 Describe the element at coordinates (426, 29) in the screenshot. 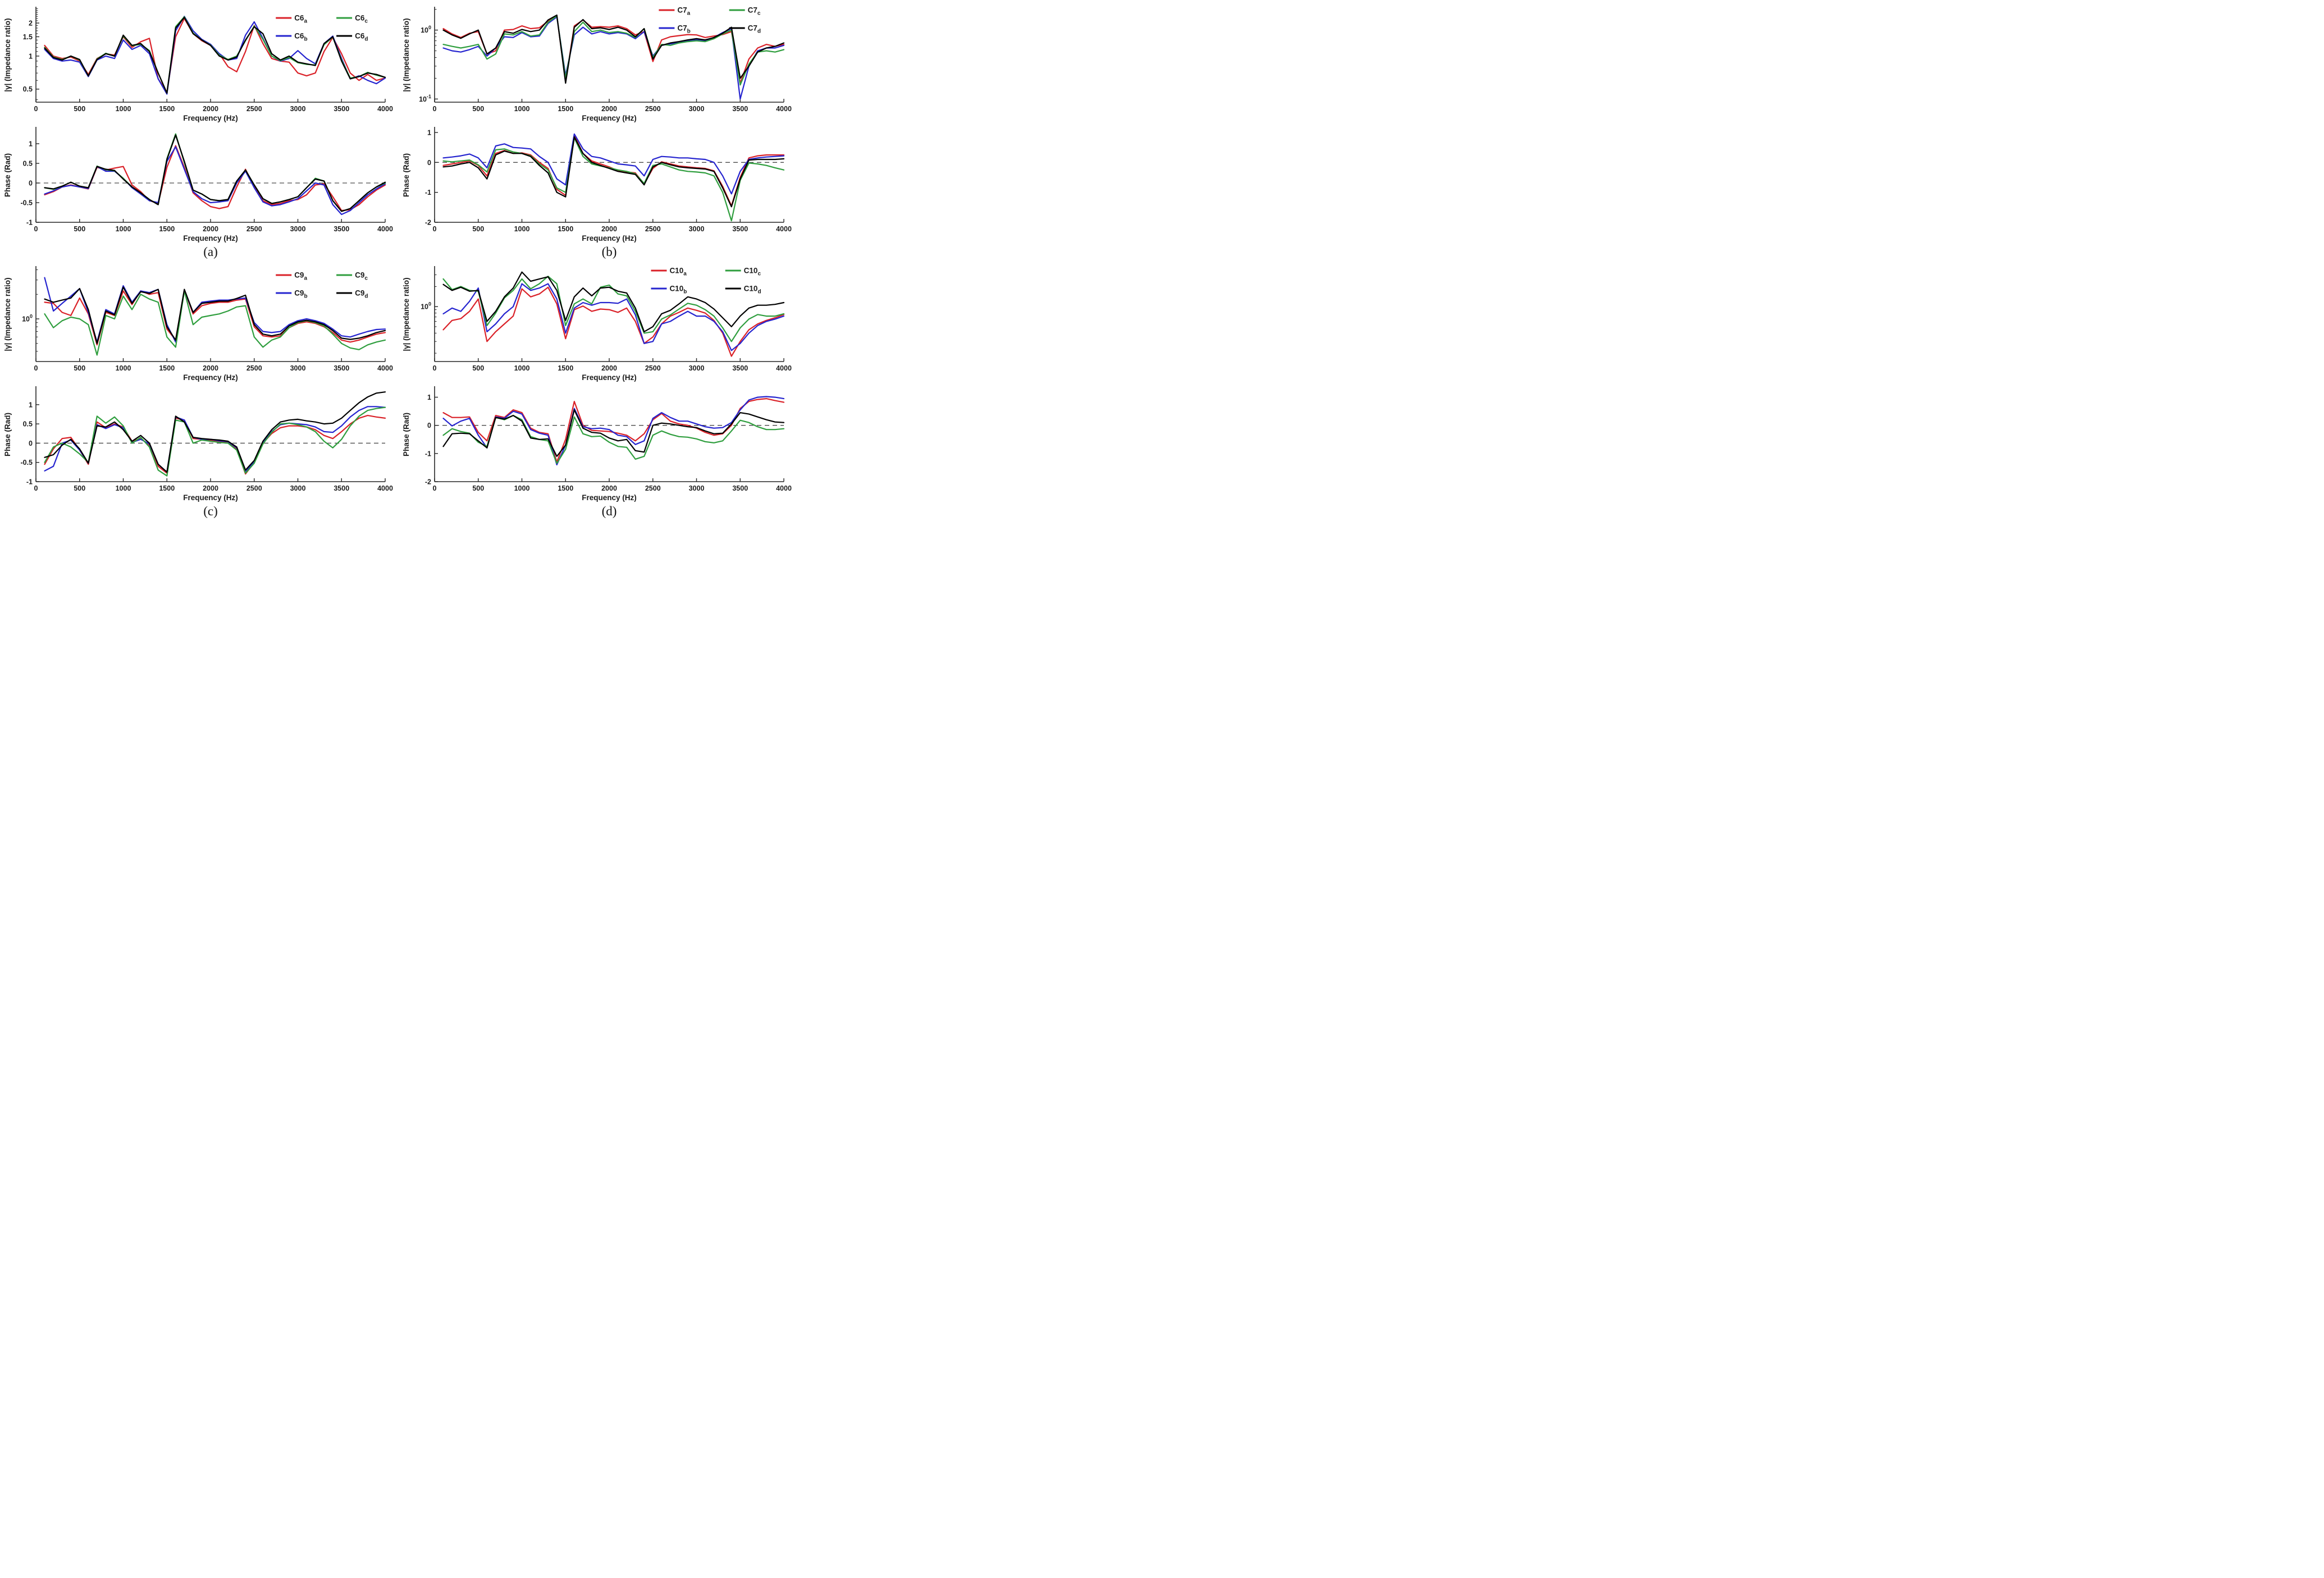

I see `y-tick-label: 10⁰` at that location.